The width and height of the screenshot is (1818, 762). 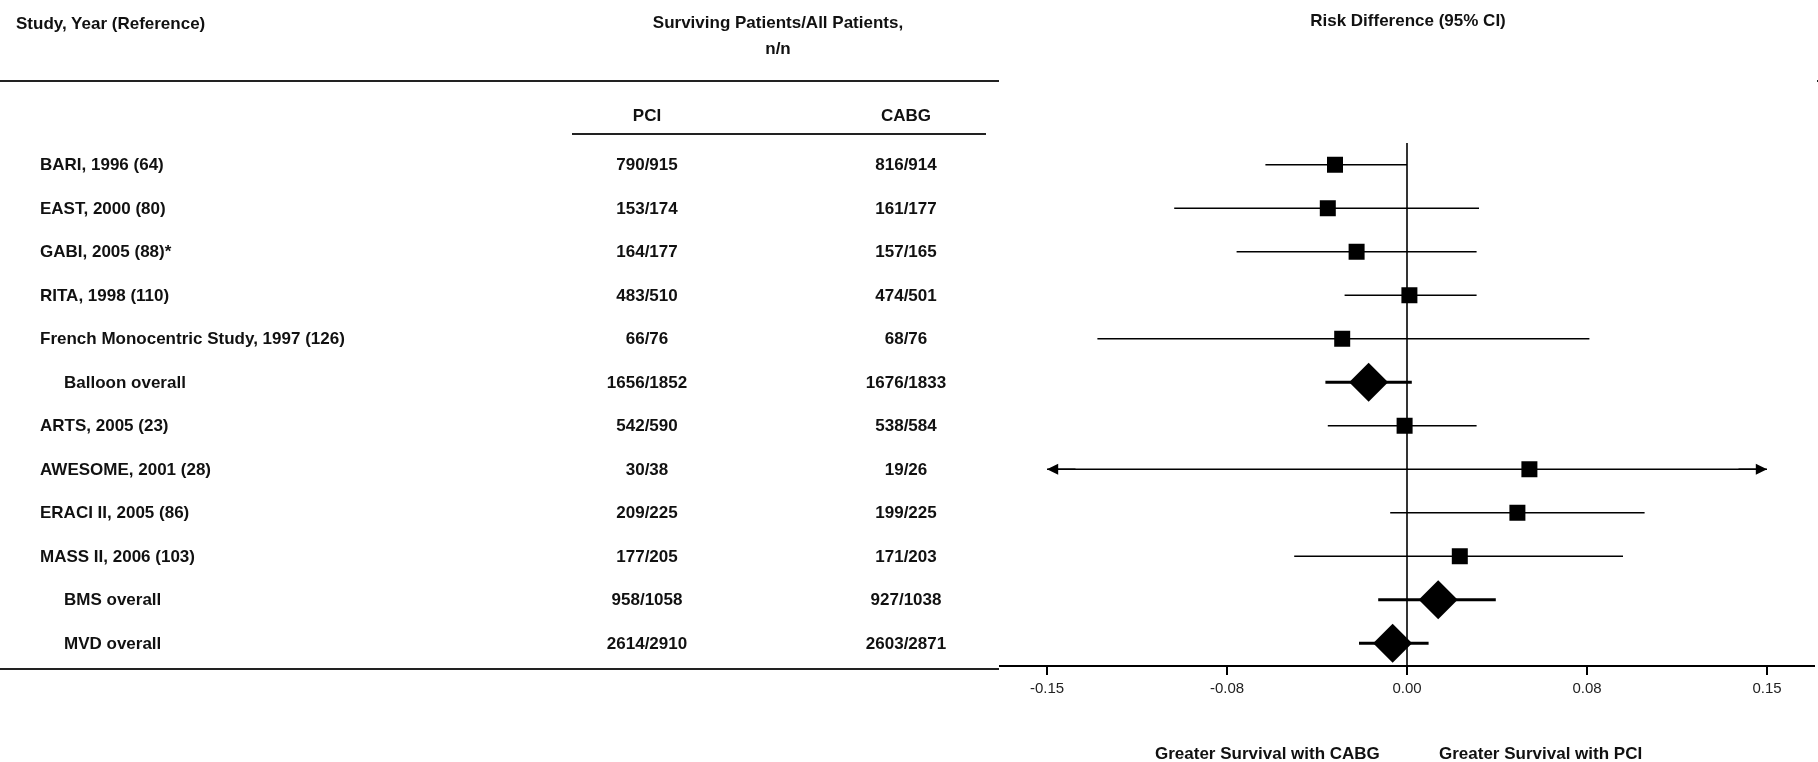 I want to click on category-label: French Monocentric Study, 1997 (126), so click(x=192, y=339).